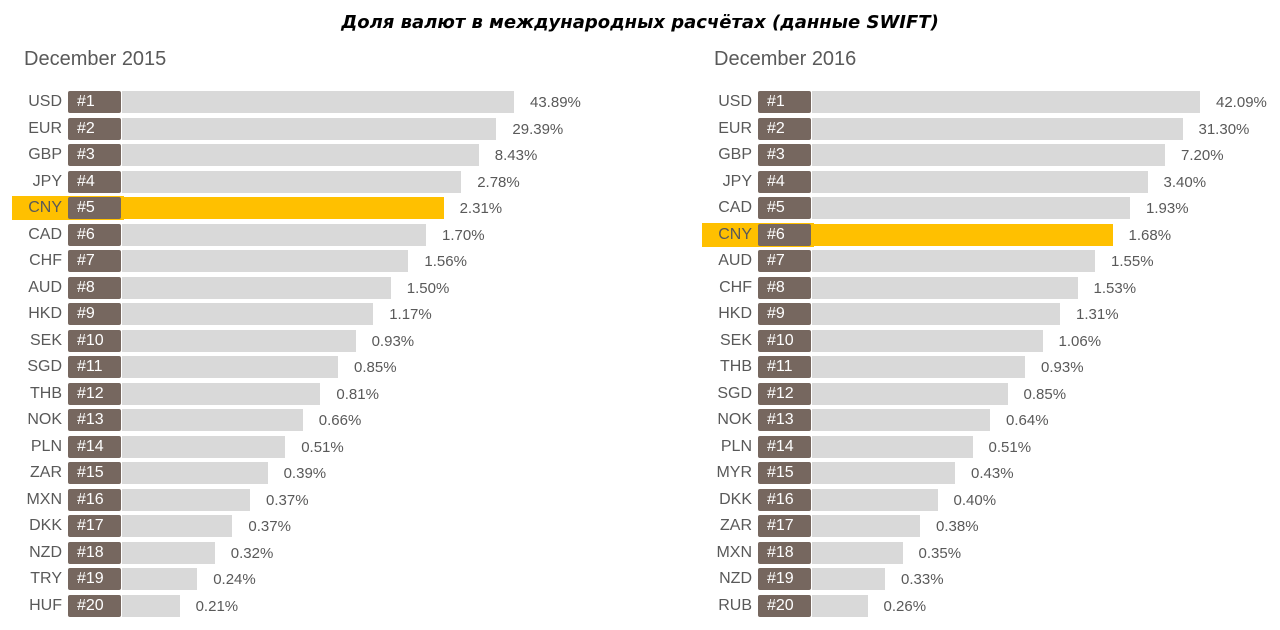  I want to click on value-label: 0.66%, so click(340, 420).